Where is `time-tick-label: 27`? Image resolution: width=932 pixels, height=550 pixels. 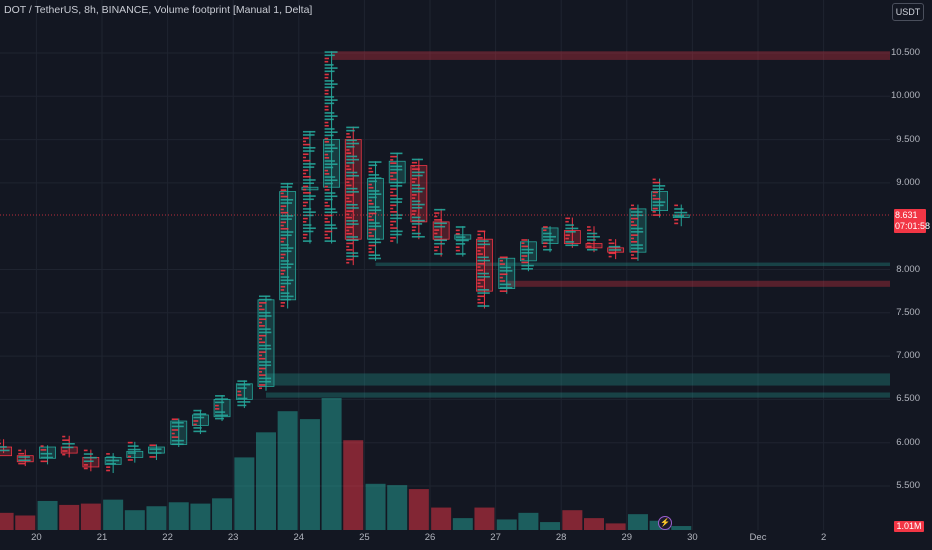 time-tick-label: 27 is located at coordinates (495, 537).